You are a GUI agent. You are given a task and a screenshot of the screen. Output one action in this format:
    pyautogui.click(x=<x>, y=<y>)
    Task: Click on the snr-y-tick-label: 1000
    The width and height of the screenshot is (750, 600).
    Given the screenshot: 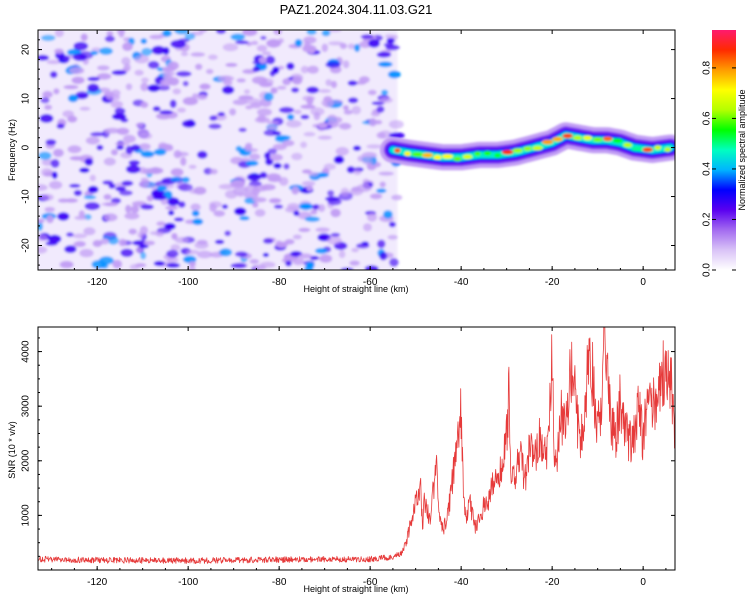 What is the action you would take?
    pyautogui.click(x=26, y=515)
    